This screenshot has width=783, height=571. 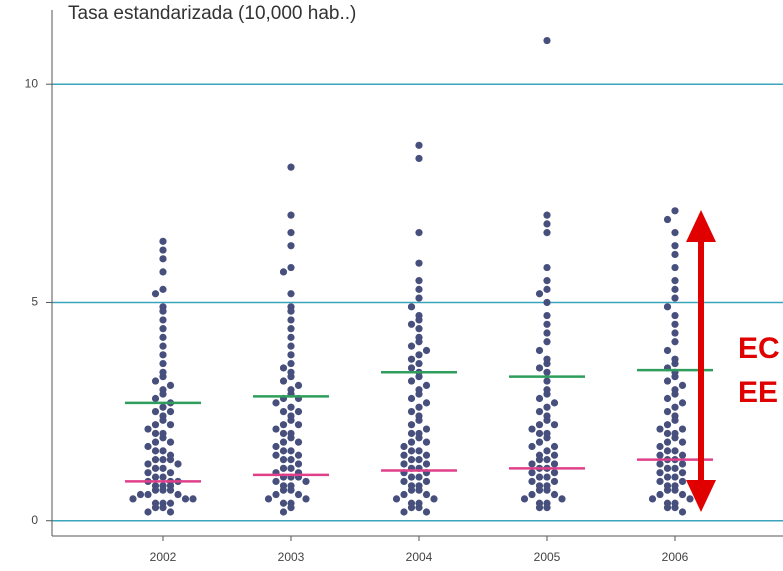 I want to click on x-tick-label: 2006, so click(x=675, y=557).